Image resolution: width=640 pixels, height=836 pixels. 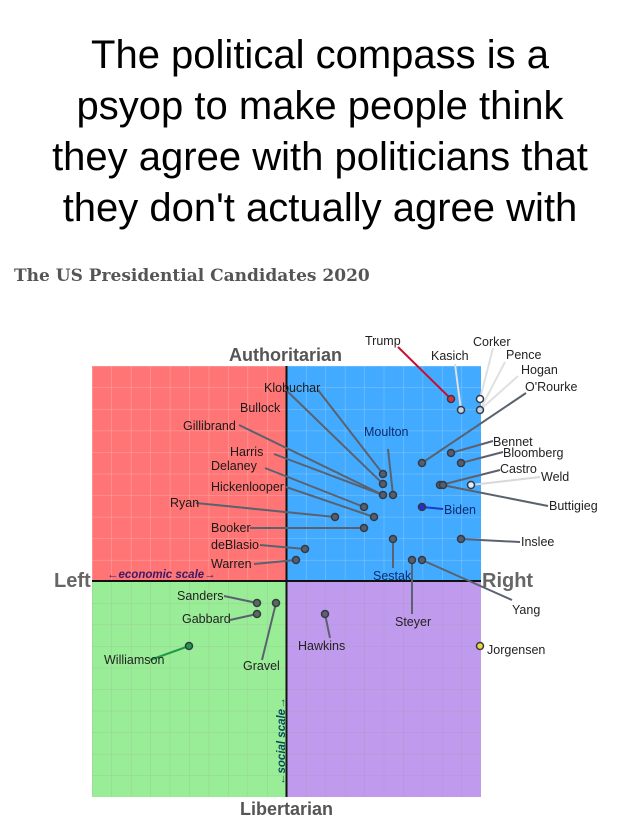 What do you see at coordinates (393, 539) in the screenshot?
I see `point-sestak` at bounding box center [393, 539].